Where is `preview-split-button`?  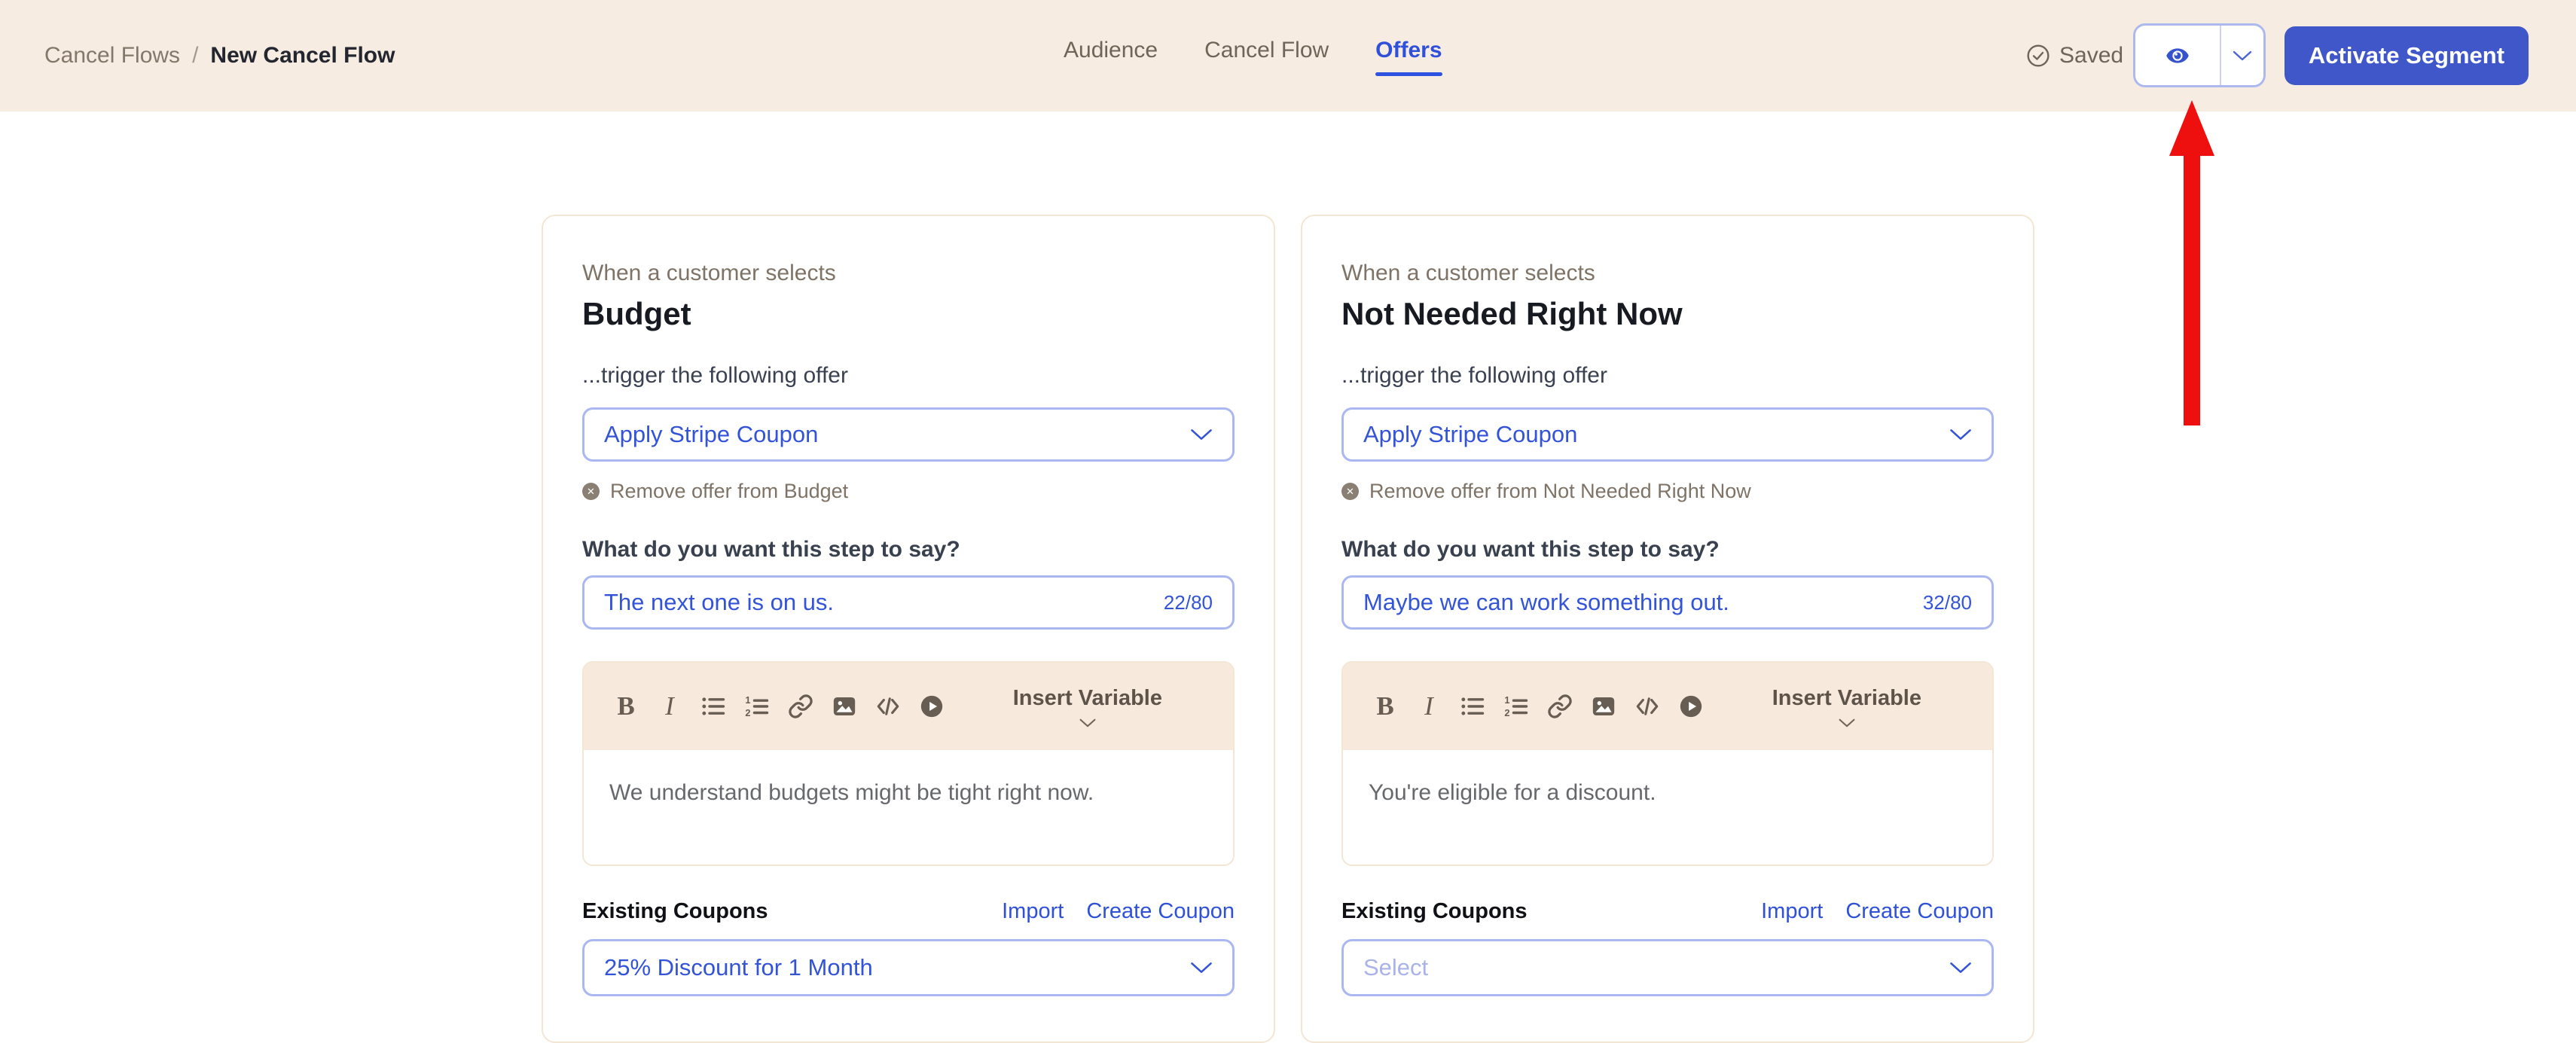
preview-split-button is located at coordinates (2199, 55).